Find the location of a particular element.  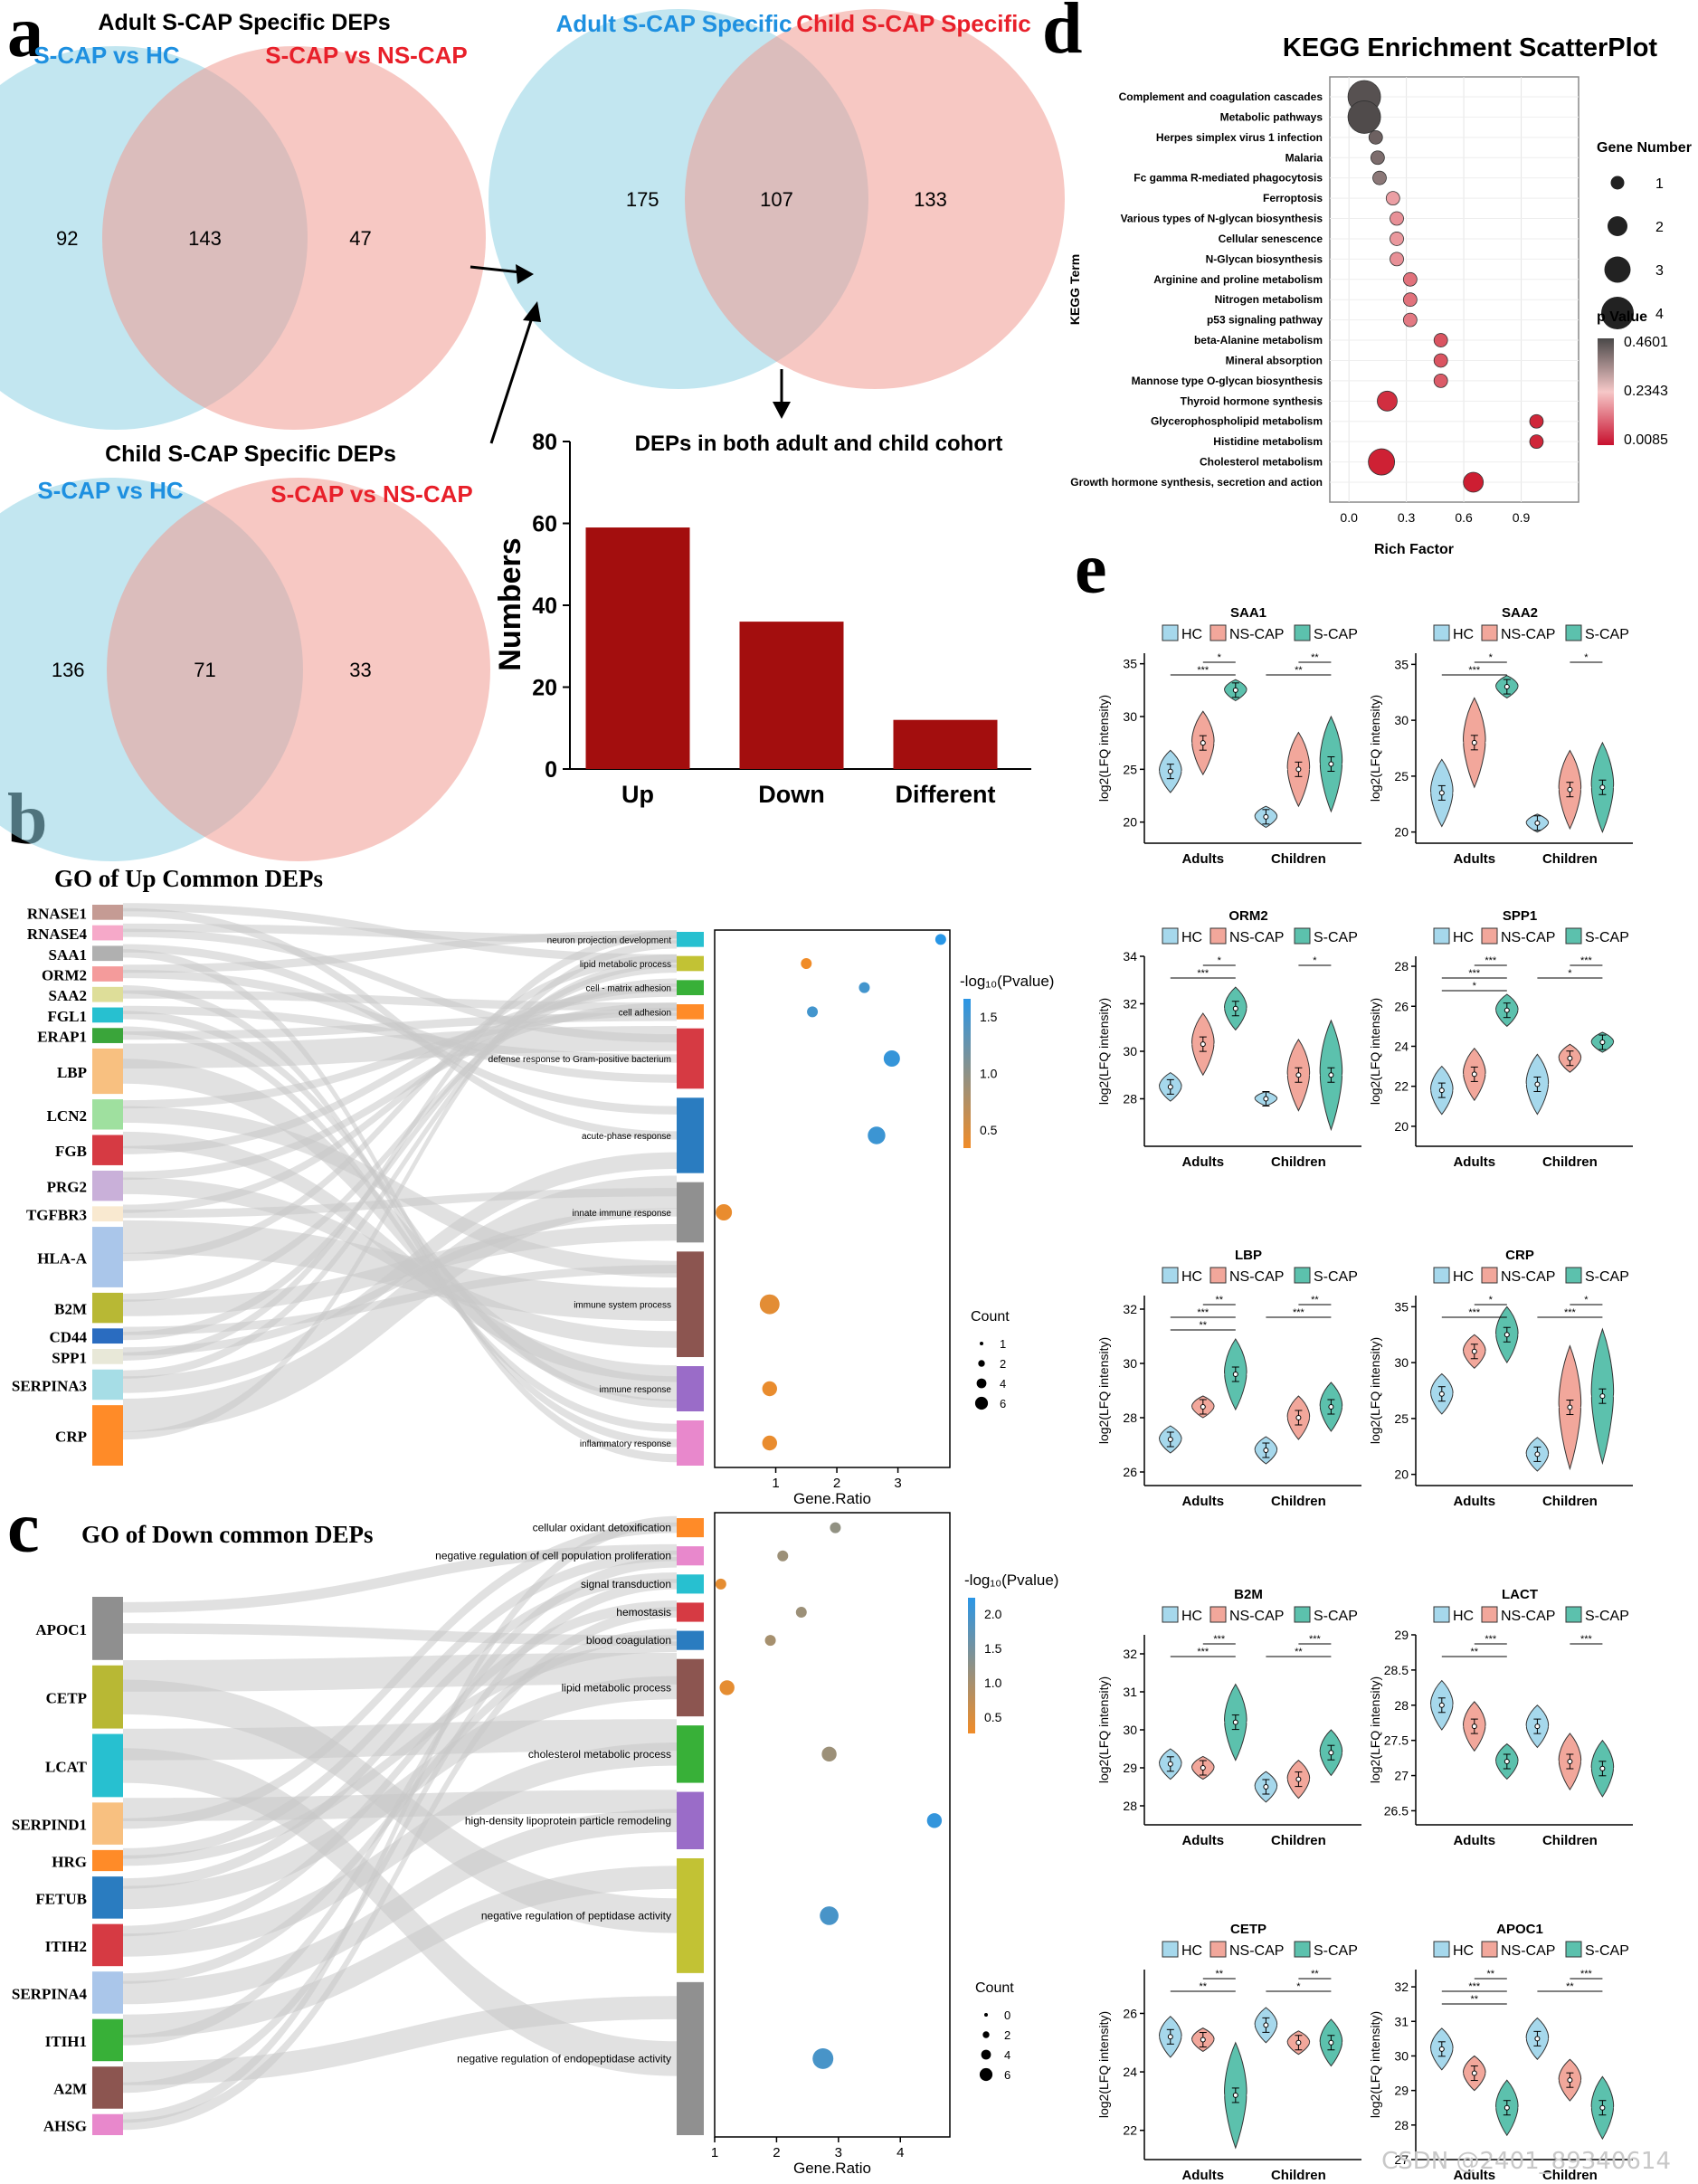

chart-title: GO of Up Common DEPs is located at coordinates (188, 879).